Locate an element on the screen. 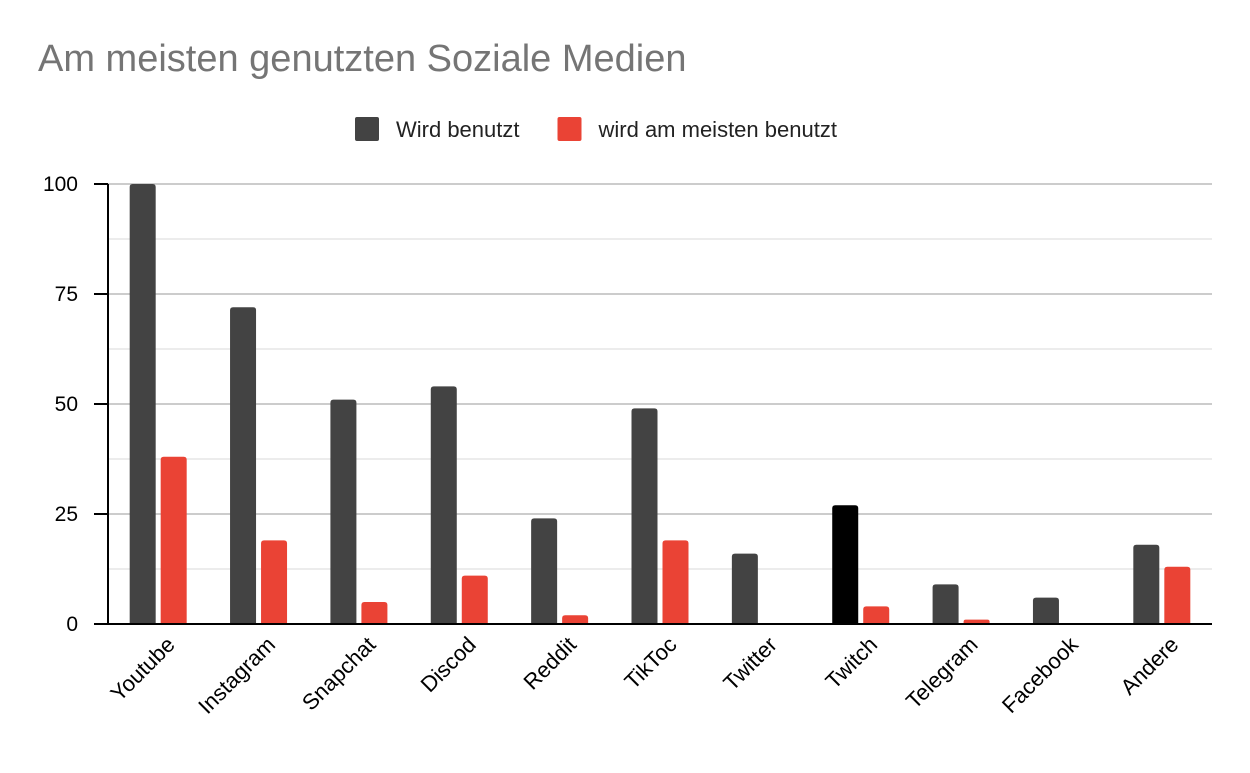  legend-item-2: wird am meisten benutzt is located at coordinates (697, 129).